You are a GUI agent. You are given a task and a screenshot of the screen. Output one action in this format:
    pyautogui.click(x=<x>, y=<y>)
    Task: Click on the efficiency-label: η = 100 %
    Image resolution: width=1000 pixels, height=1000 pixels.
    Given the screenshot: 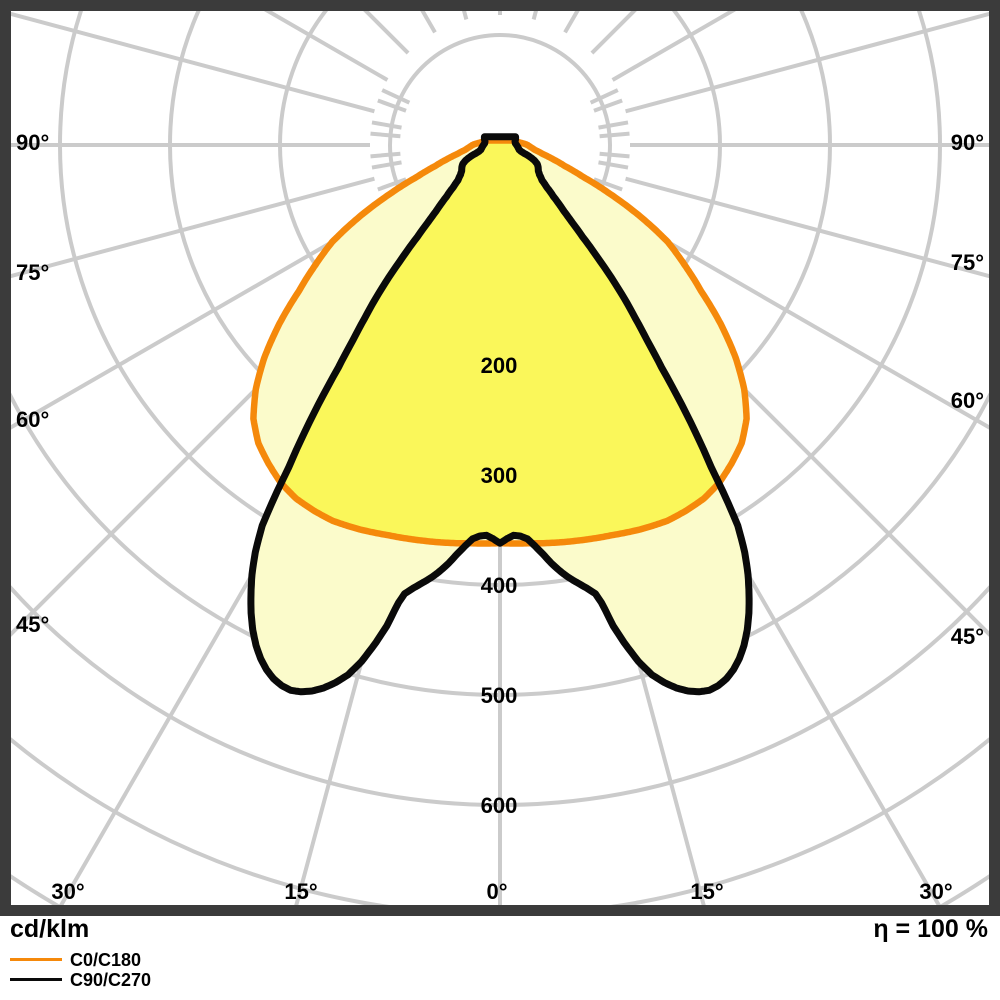 What is the action you would take?
    pyautogui.click(x=930, y=929)
    